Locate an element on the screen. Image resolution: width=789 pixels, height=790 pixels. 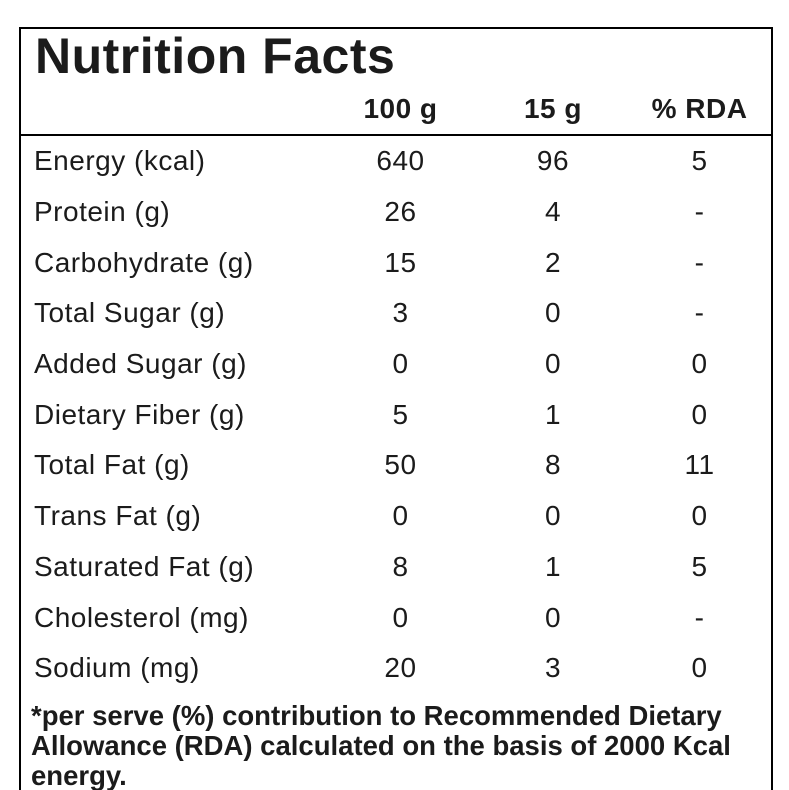
table-row: Dietary Fiber (g) 5 1 0 is located at coordinates (396, 414).